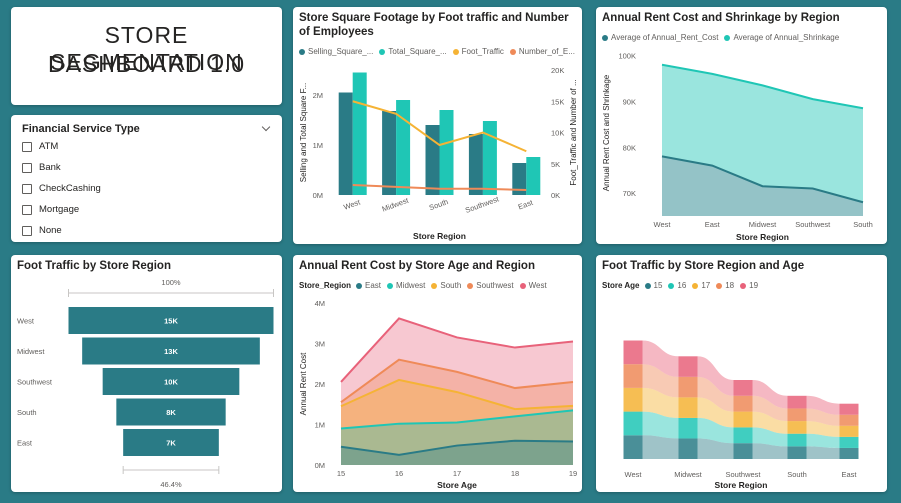  What do you see at coordinates (762, 237) in the screenshot?
I see `x-axis-title: Store Region` at bounding box center [762, 237].